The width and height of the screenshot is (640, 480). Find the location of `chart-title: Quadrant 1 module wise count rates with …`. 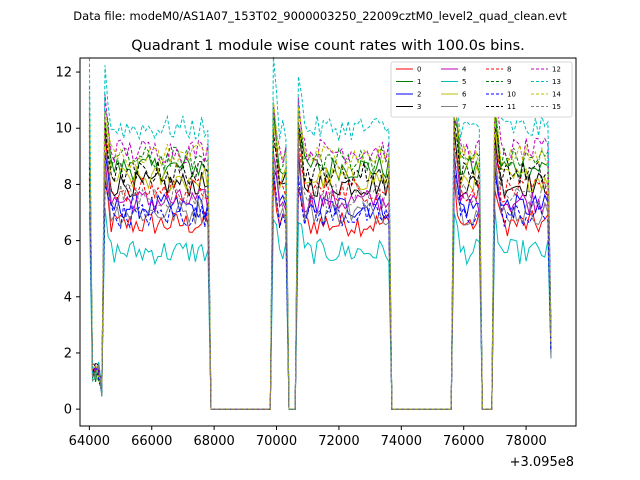

chart-title: Quadrant 1 module wise count rates with … is located at coordinates (328, 46).